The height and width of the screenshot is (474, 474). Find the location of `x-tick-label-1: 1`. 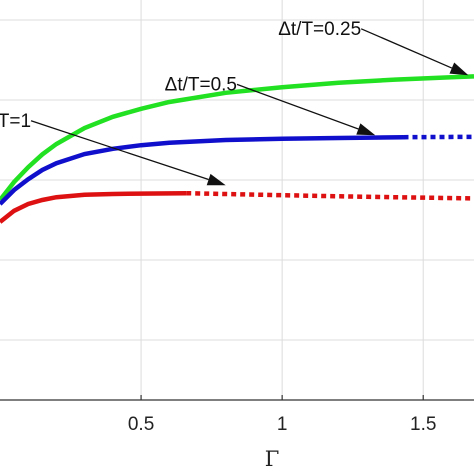

x-tick-label-1: 1 is located at coordinates (282, 424).